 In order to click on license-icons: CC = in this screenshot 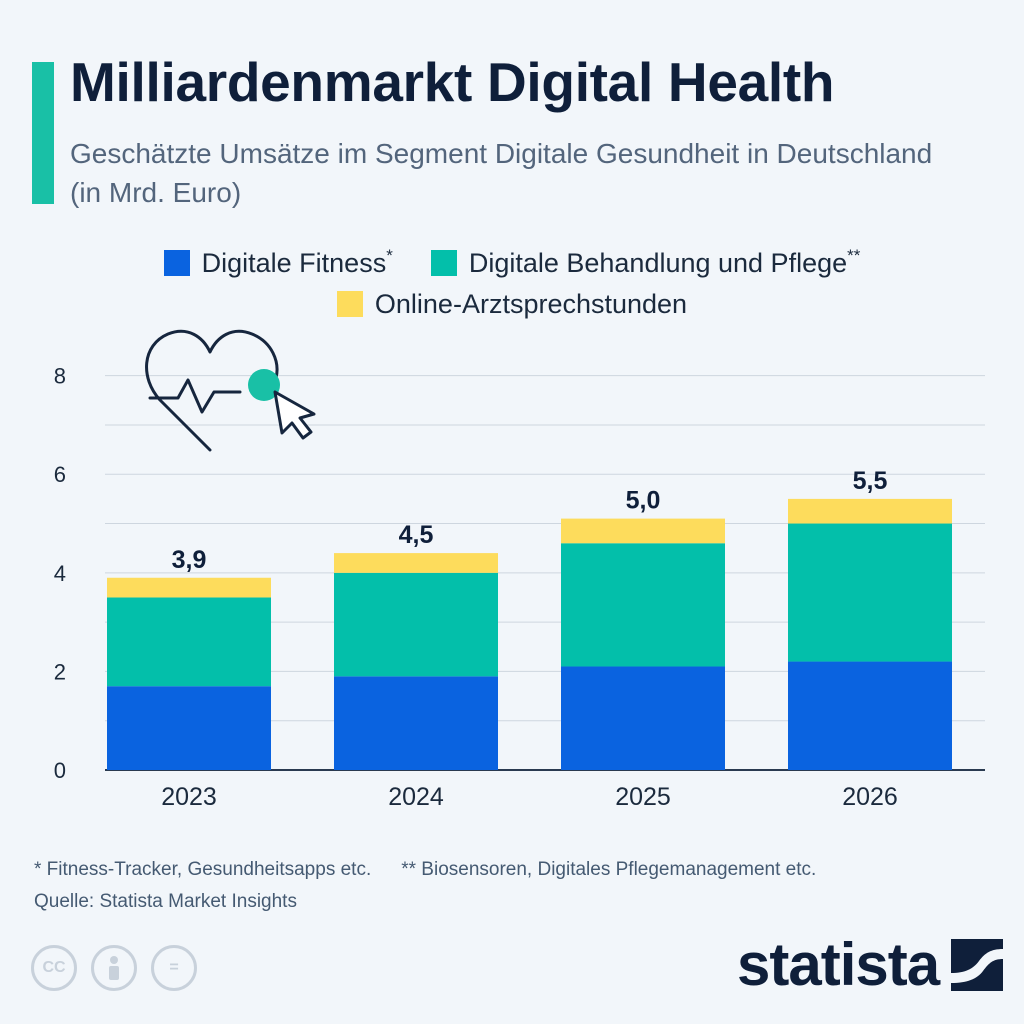, I will do `click(114, 968)`.